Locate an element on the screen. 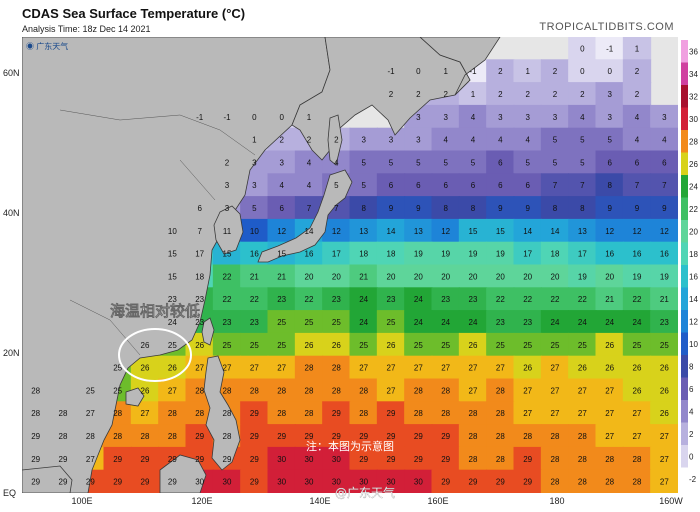 Image resolution: width=700 pixels, height=512 pixels. colorbar-label: 16 is located at coordinates (693, 276).